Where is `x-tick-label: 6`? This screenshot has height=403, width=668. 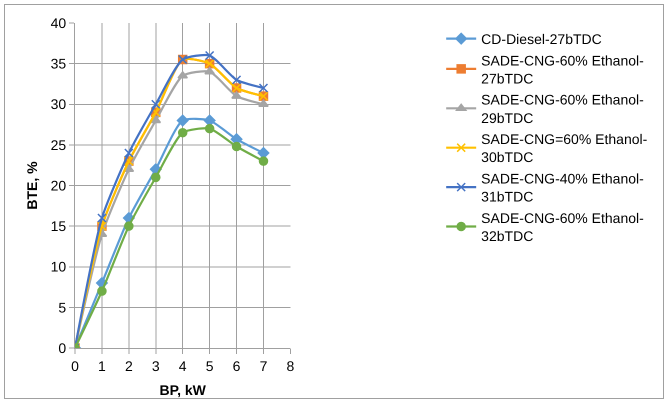
x-tick-label: 6 is located at coordinates (236, 366).